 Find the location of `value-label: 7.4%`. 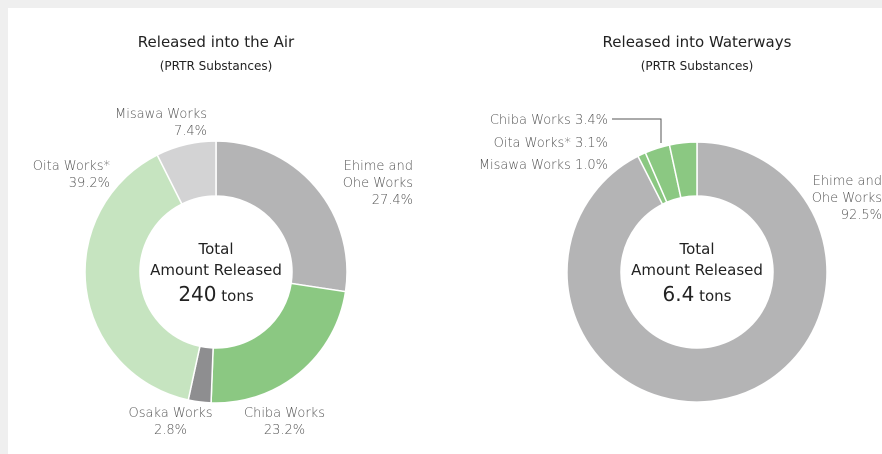

value-label: 7.4% is located at coordinates (190, 131).